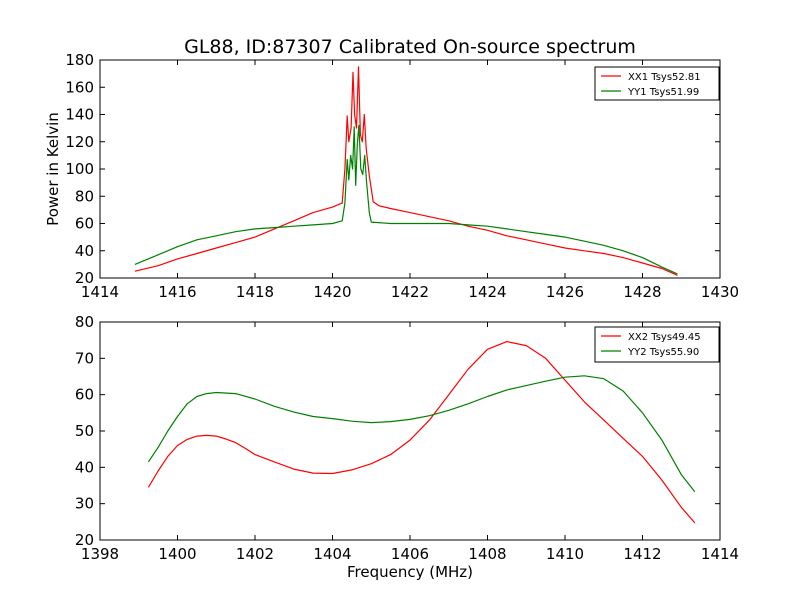 The image size is (800, 600). I want to click on panel-0-x-tick-label: 1416, so click(177, 292).